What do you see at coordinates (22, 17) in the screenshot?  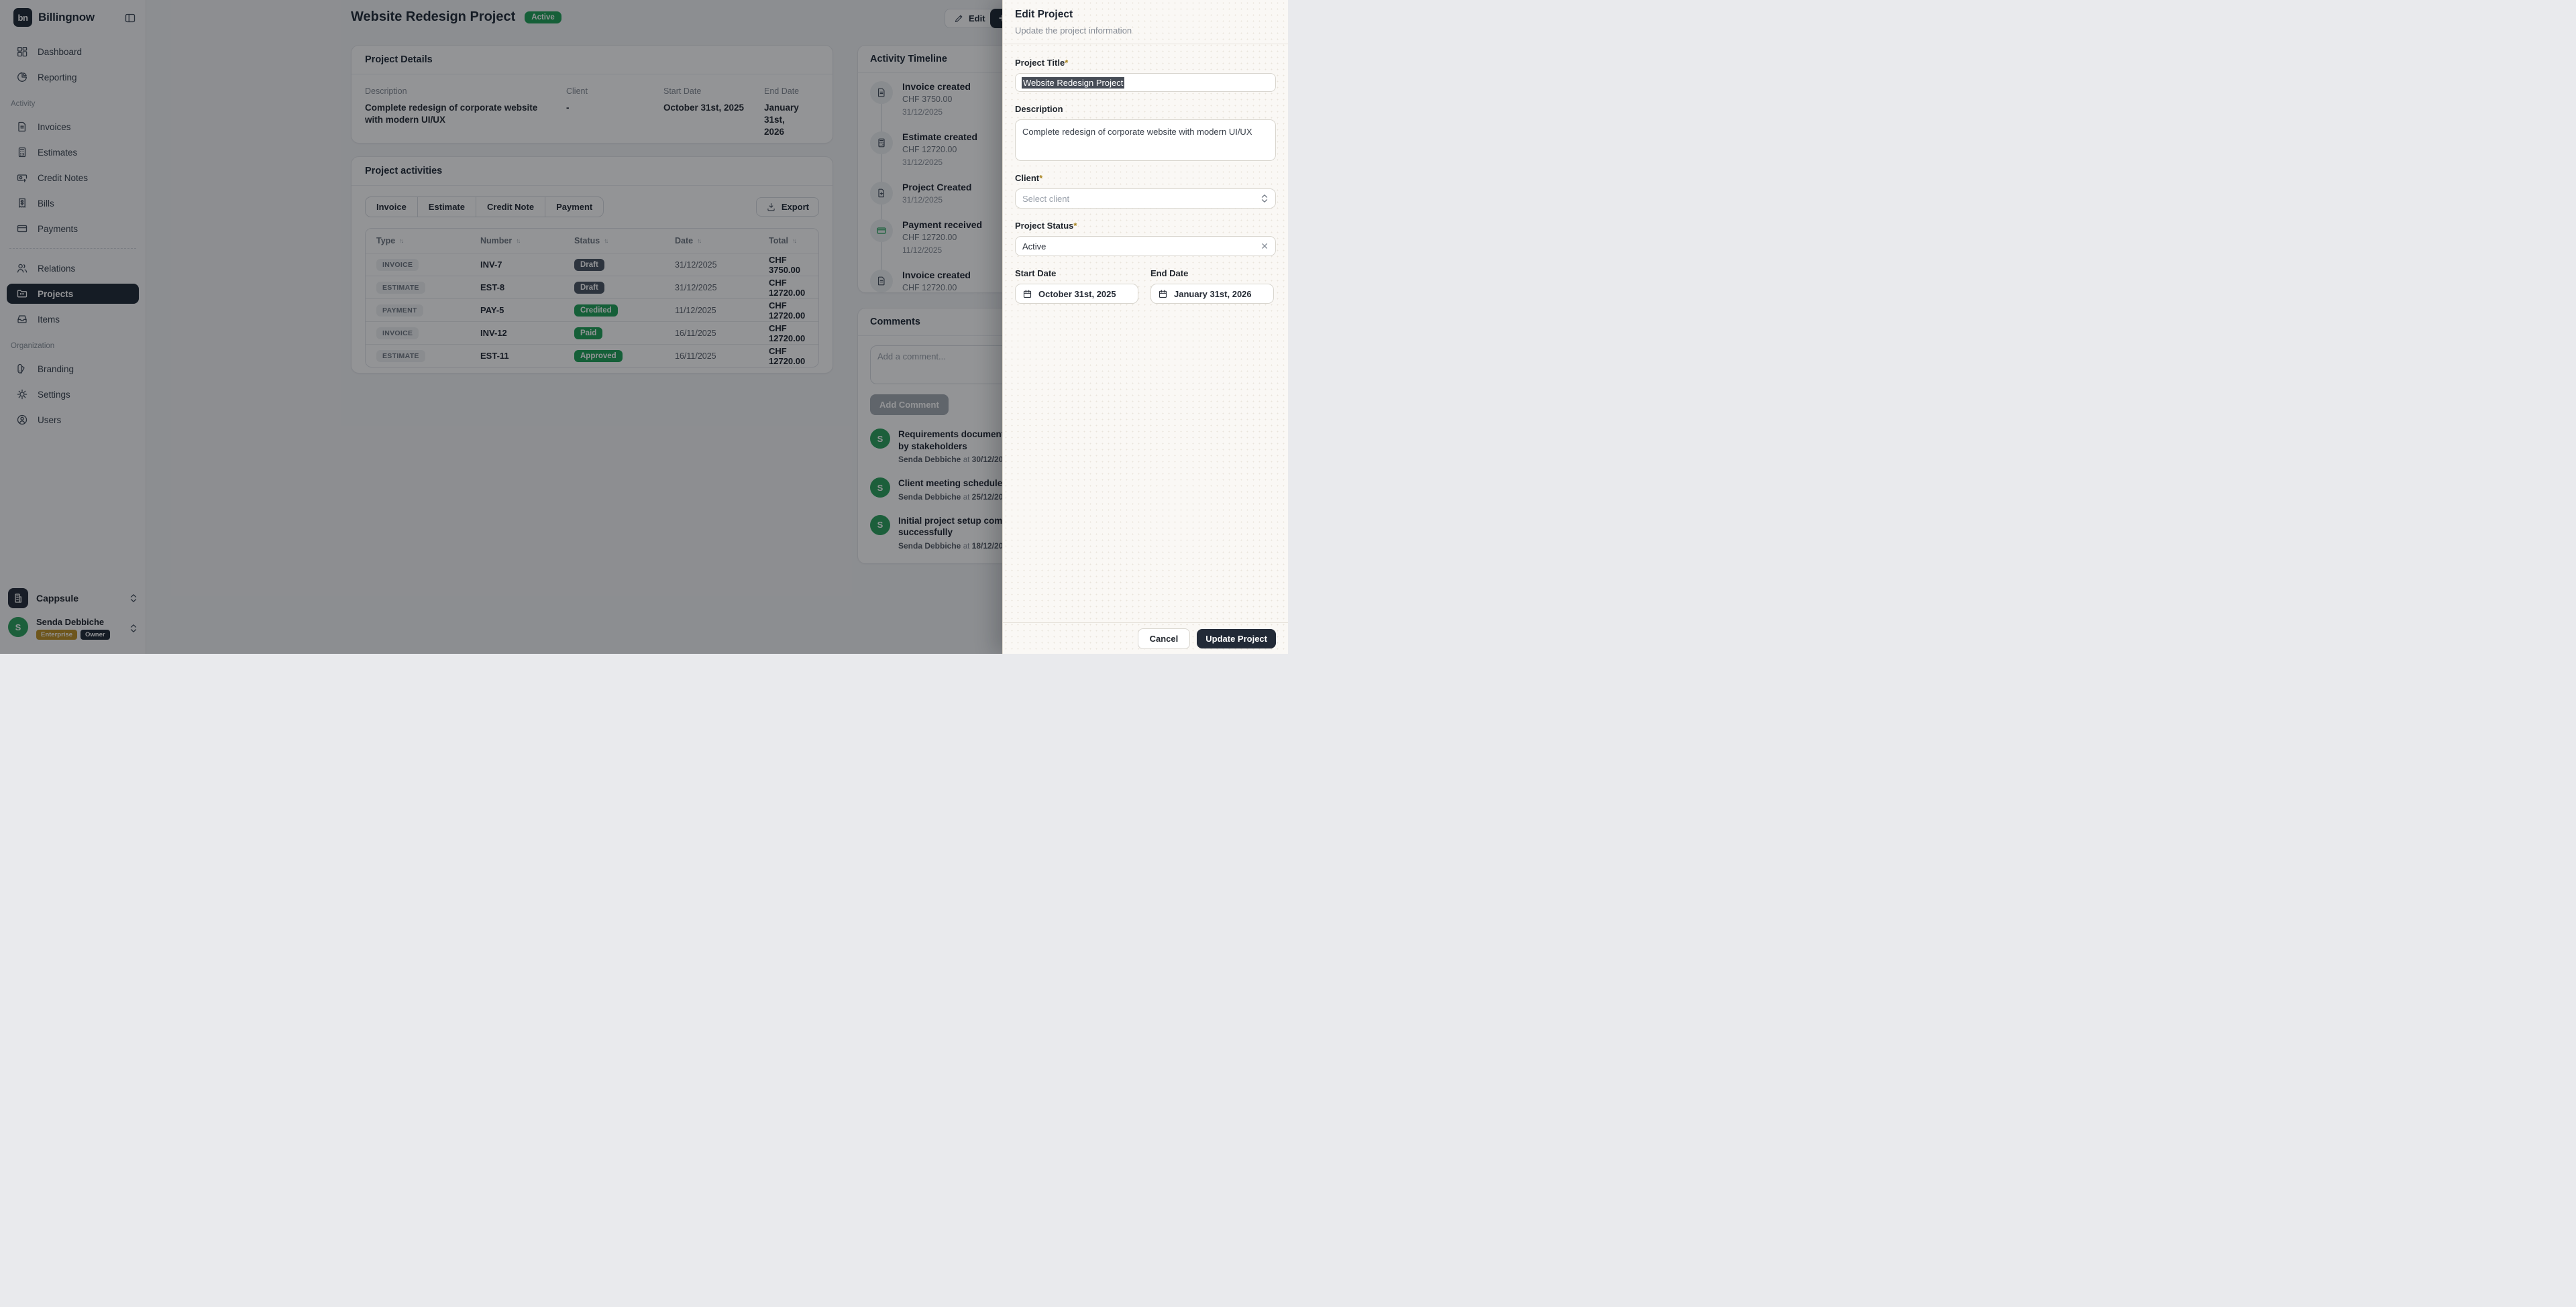 I see `brand-monogram: bn` at bounding box center [22, 17].